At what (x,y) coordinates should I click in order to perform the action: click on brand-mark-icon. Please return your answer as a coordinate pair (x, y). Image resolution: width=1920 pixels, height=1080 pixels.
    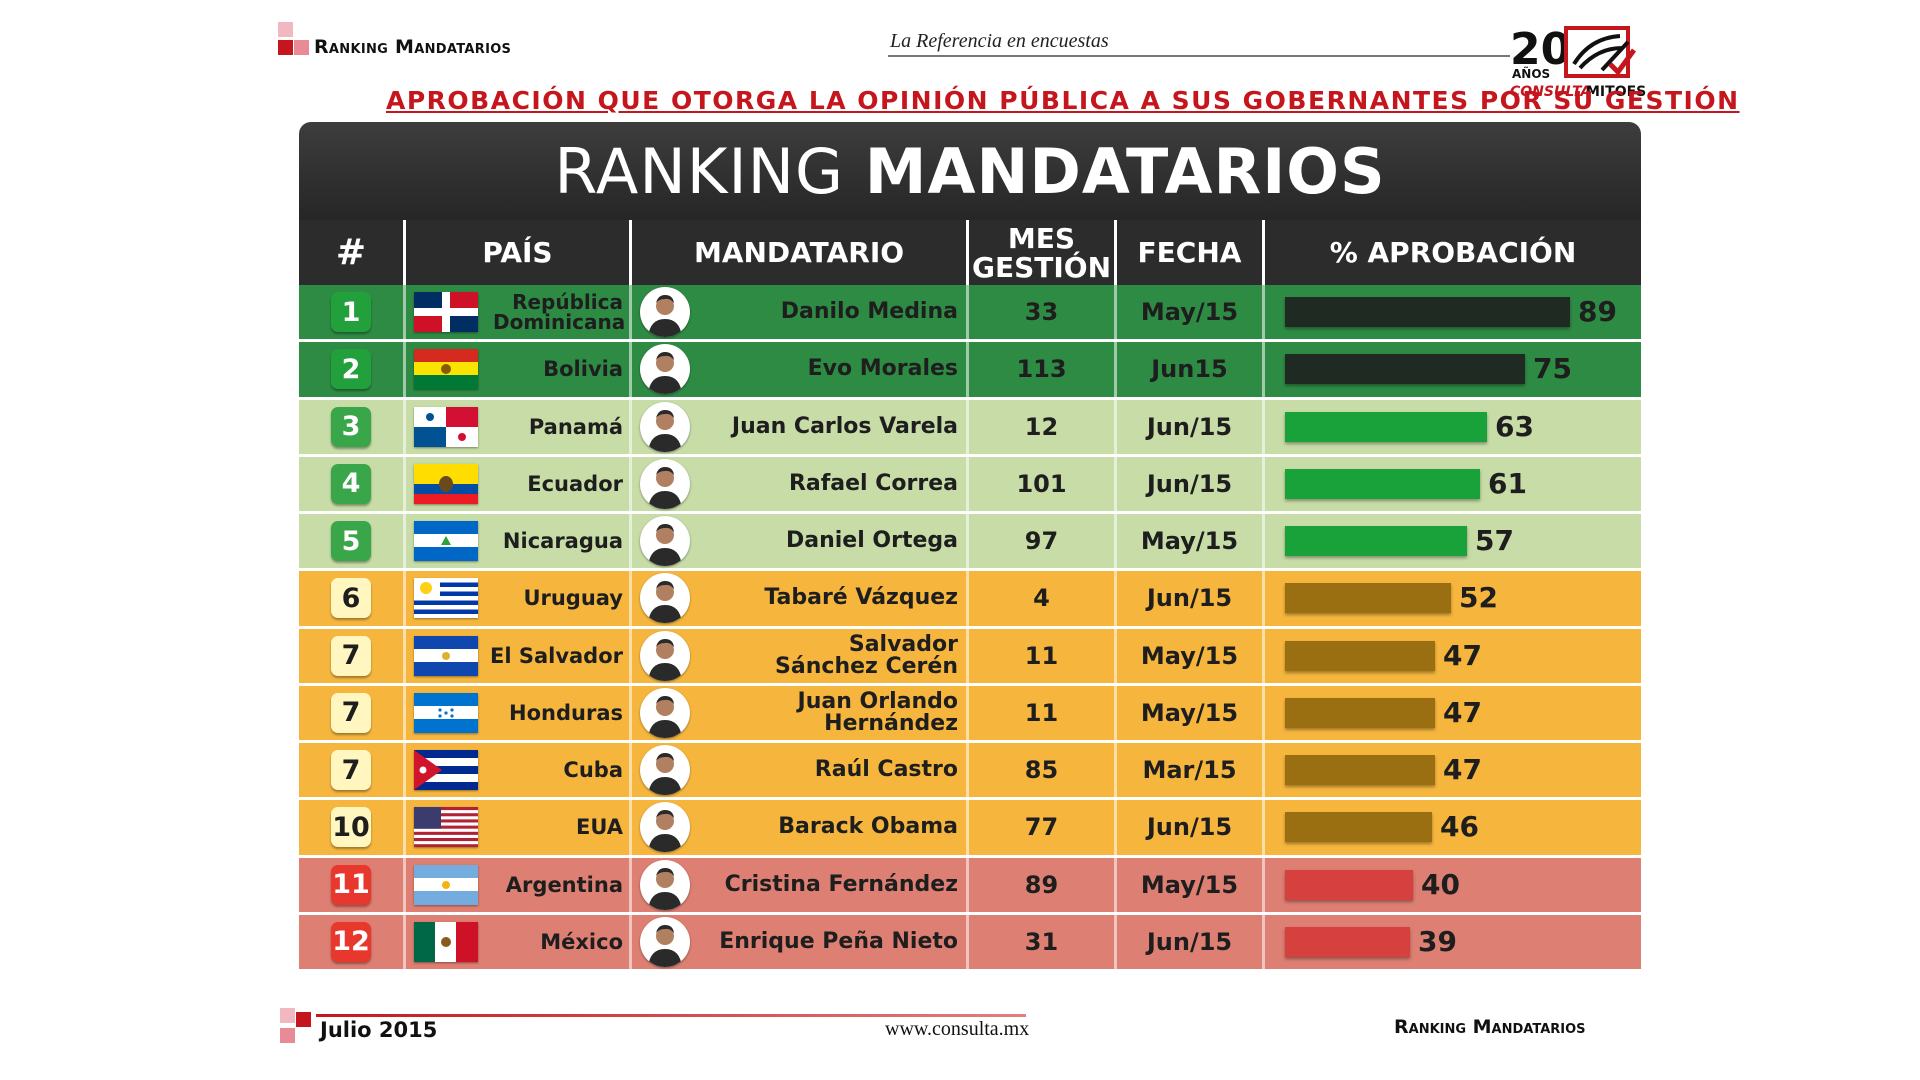
    Looking at the image, I should click on (1601, 53).